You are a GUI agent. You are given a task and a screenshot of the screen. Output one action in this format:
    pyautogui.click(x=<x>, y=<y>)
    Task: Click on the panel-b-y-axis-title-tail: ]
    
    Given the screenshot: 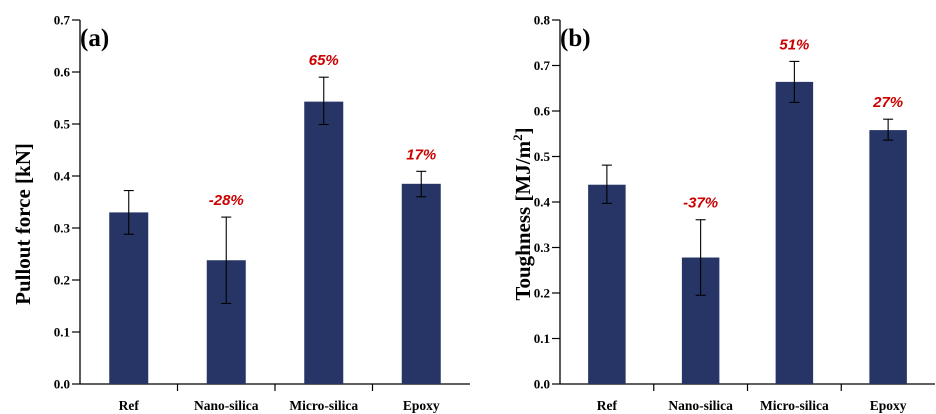 What is the action you would take?
    pyautogui.click(x=523, y=130)
    